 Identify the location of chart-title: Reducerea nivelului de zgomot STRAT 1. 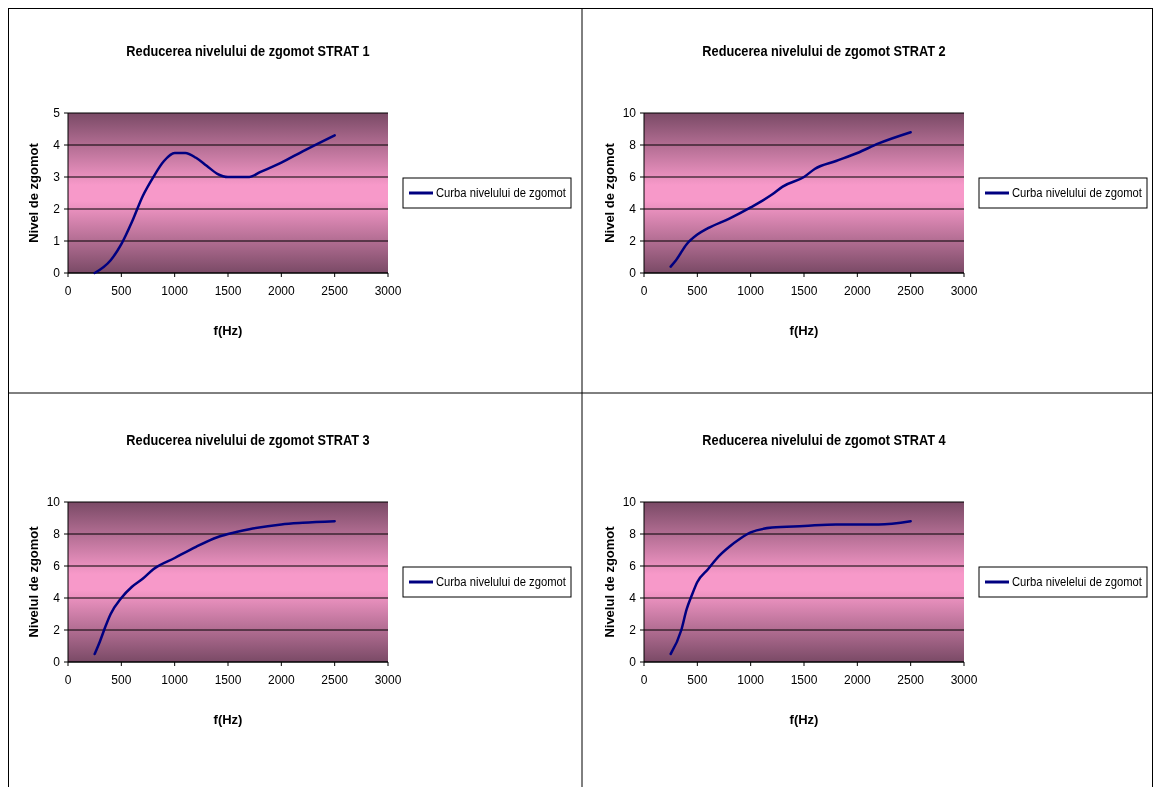
(248, 50).